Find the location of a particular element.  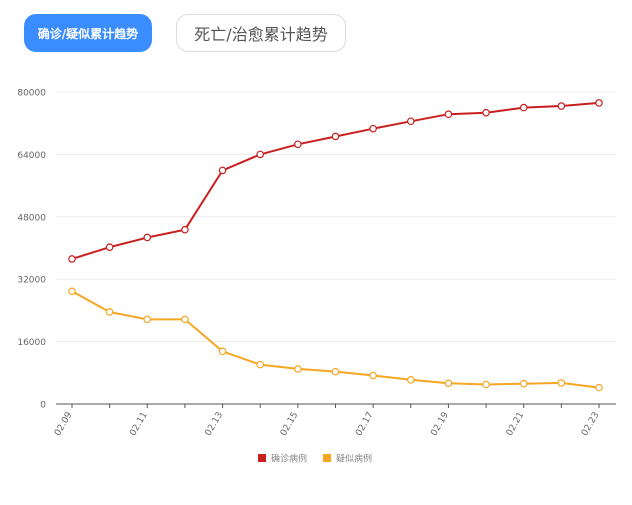

y-tick-label: 80000 is located at coordinates (31, 94).